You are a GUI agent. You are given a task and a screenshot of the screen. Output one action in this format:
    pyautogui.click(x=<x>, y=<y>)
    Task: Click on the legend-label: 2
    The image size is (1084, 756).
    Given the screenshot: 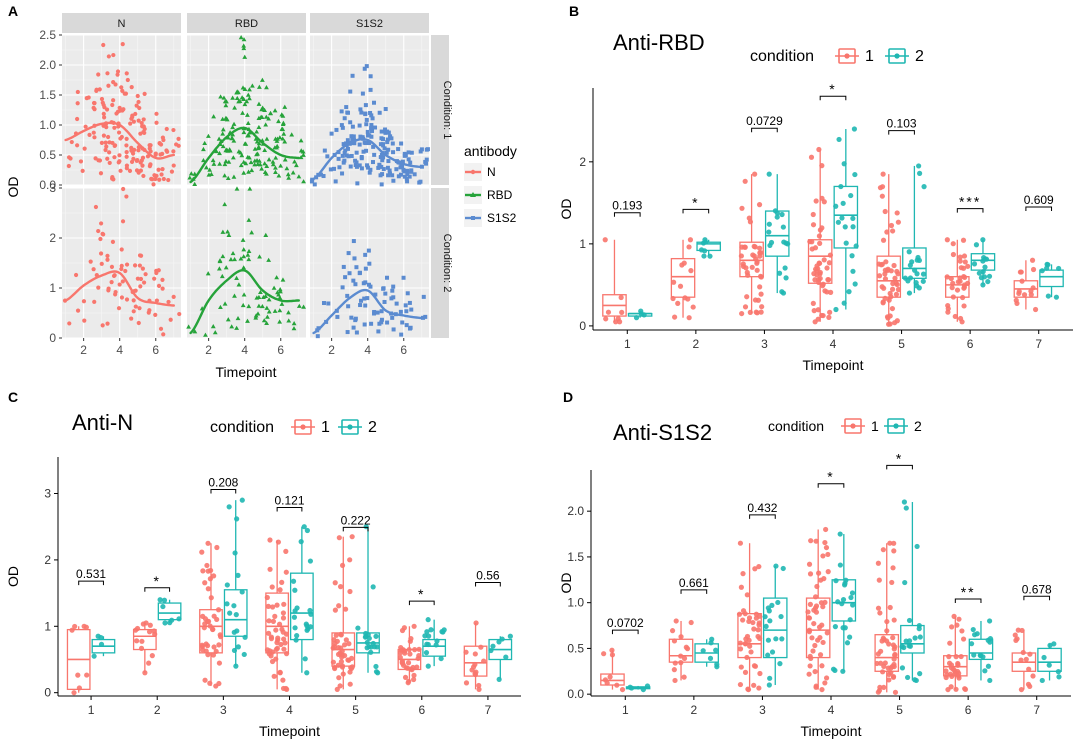 What is the action you would take?
    pyautogui.click(x=918, y=426)
    